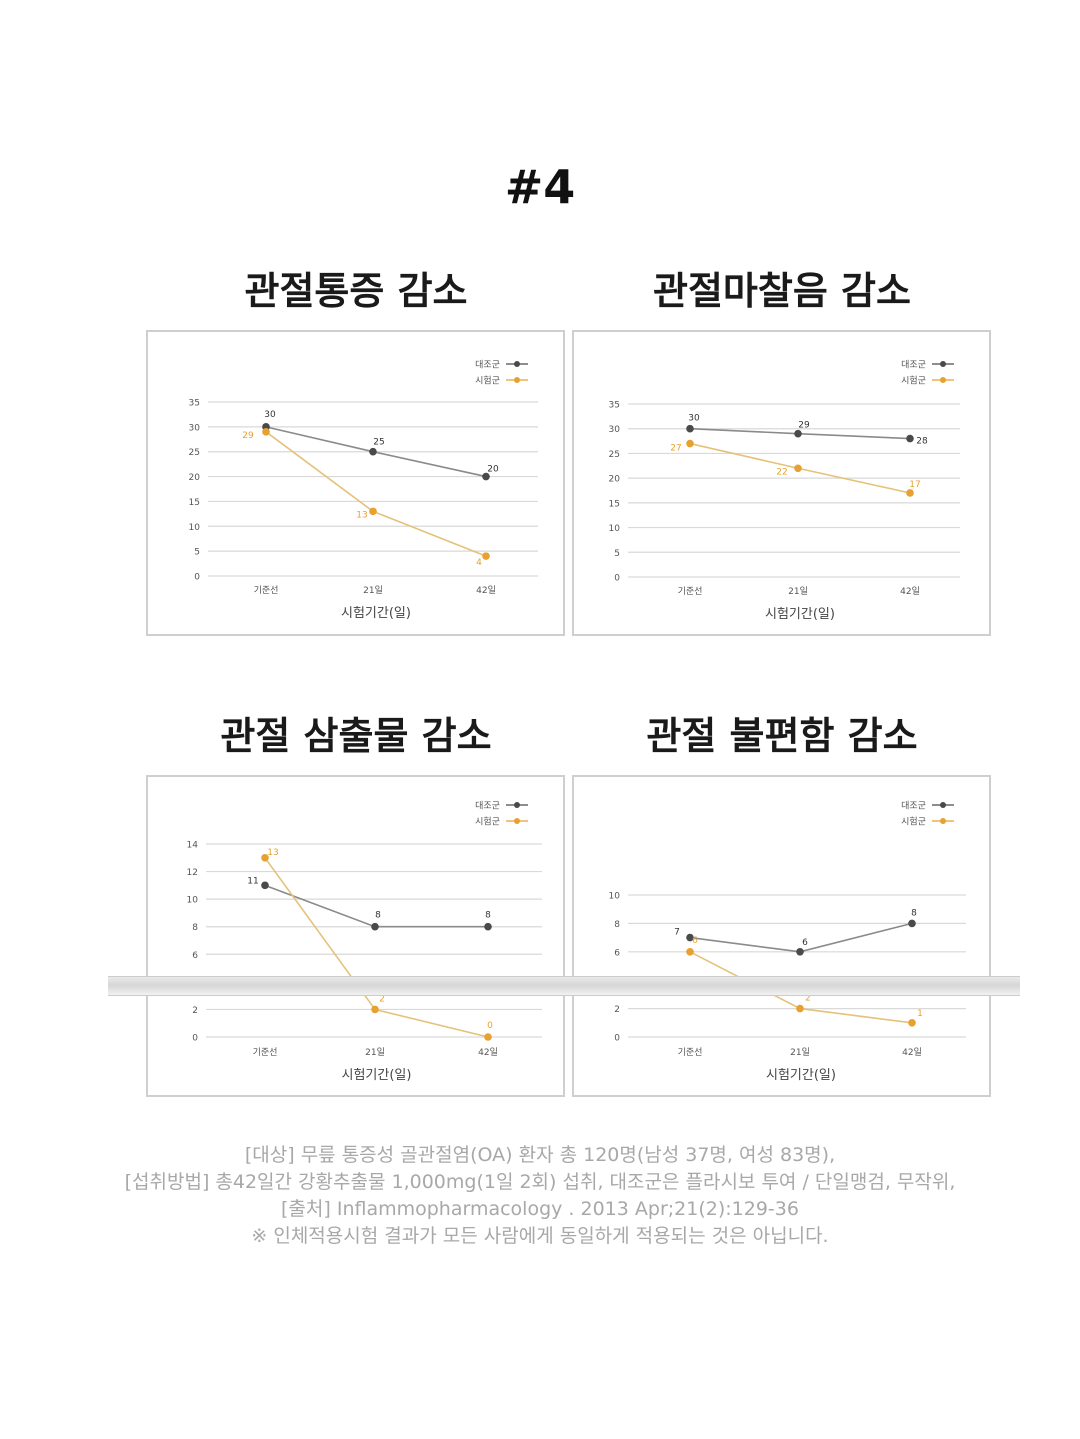 The image size is (1080, 1439). Describe the element at coordinates (382, 999) in the screenshot. I see `test-data-label: 2` at that location.